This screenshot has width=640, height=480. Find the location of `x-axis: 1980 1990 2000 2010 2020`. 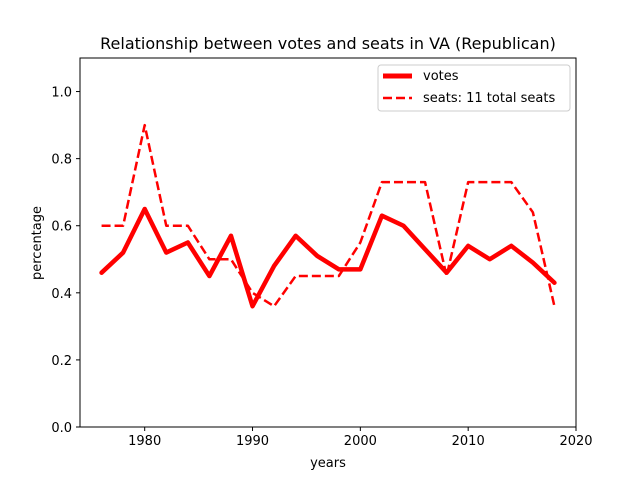

x-axis: 1980 1990 2000 2010 2020 is located at coordinates (360, 438).